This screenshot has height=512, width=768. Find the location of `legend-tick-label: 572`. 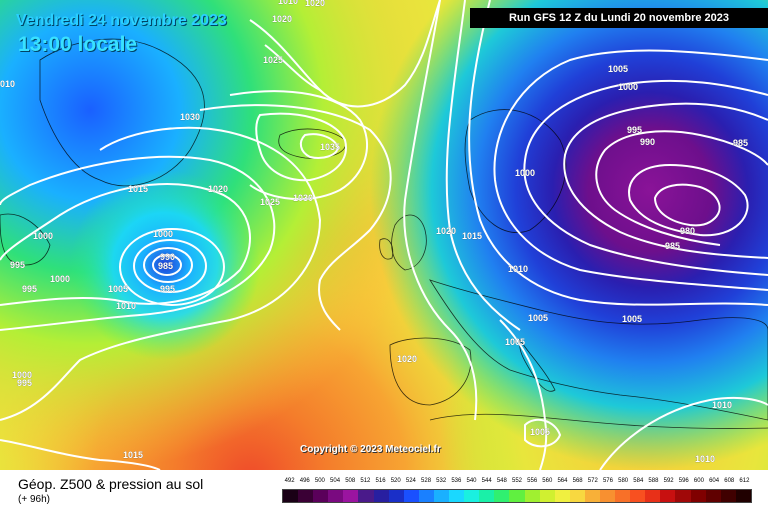

legend-tick-label: 572 is located at coordinates (592, 481).